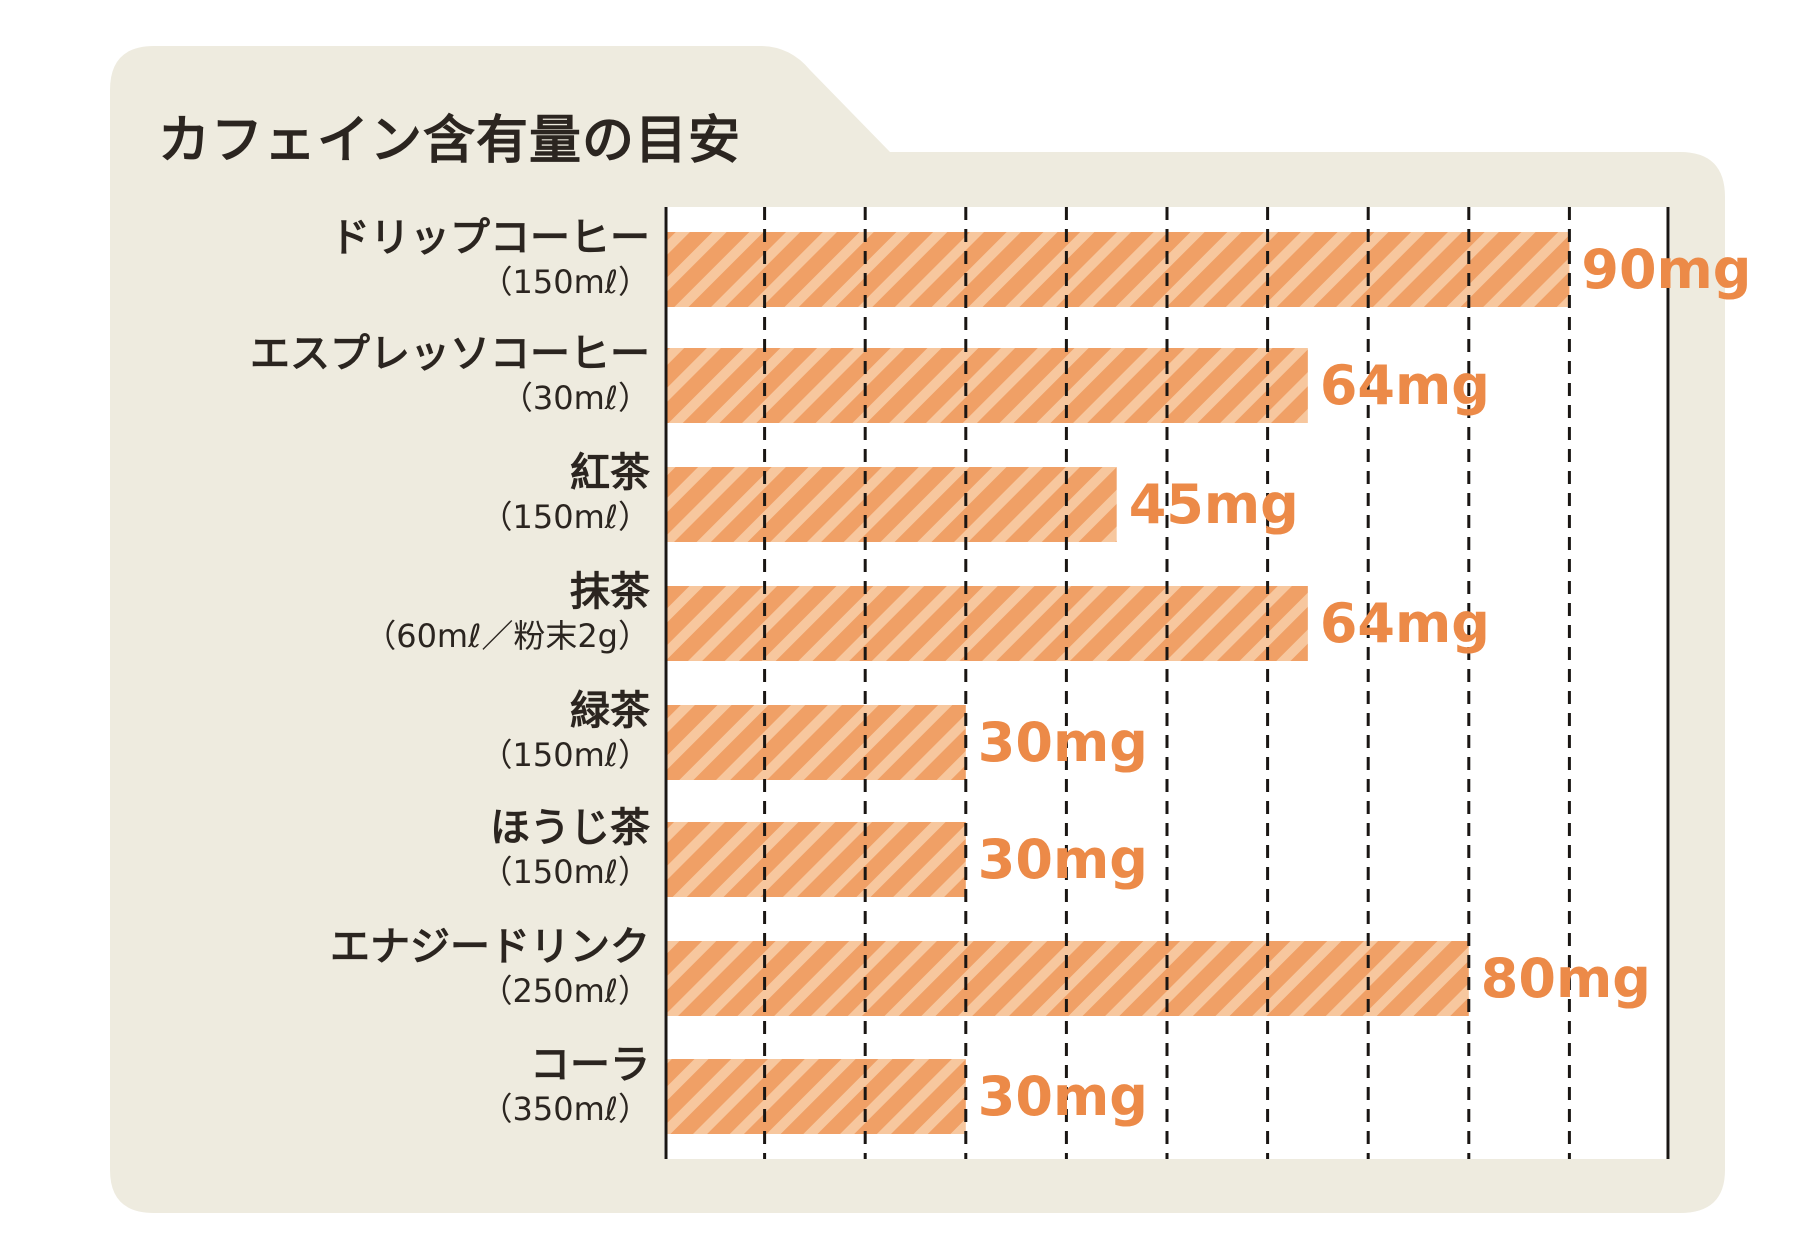 The width and height of the screenshot is (1800, 1245). Describe the element at coordinates (565, 991) in the screenshot. I see `serving-size: （250mℓ）` at that location.